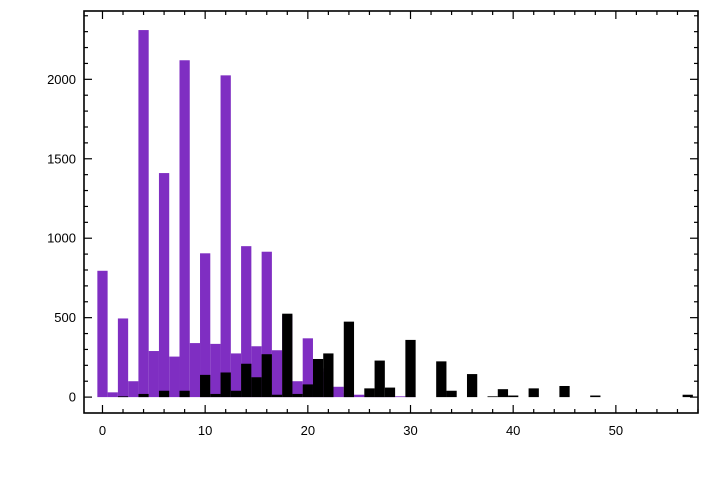 The height and width of the screenshot is (500, 708). What do you see at coordinates (513, 430) in the screenshot?
I see `x-tick-label: 40` at bounding box center [513, 430].